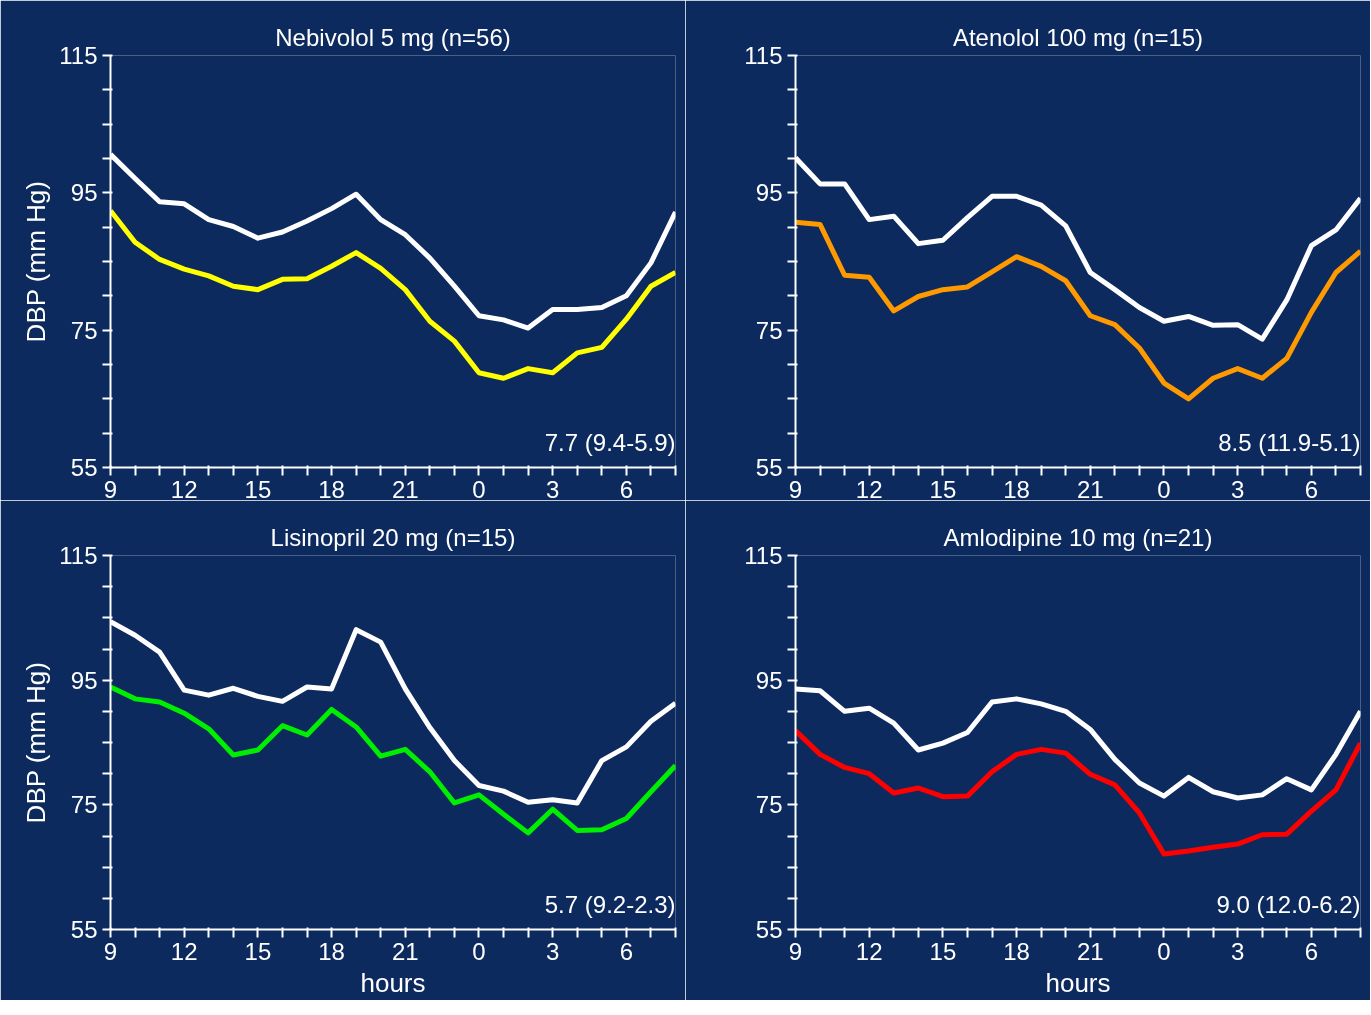 Image resolution: width=1371 pixels, height=1015 pixels. What do you see at coordinates (393, 37) in the screenshot?
I see `chart-title: Nebivolol 5 mg (n=56)` at bounding box center [393, 37].